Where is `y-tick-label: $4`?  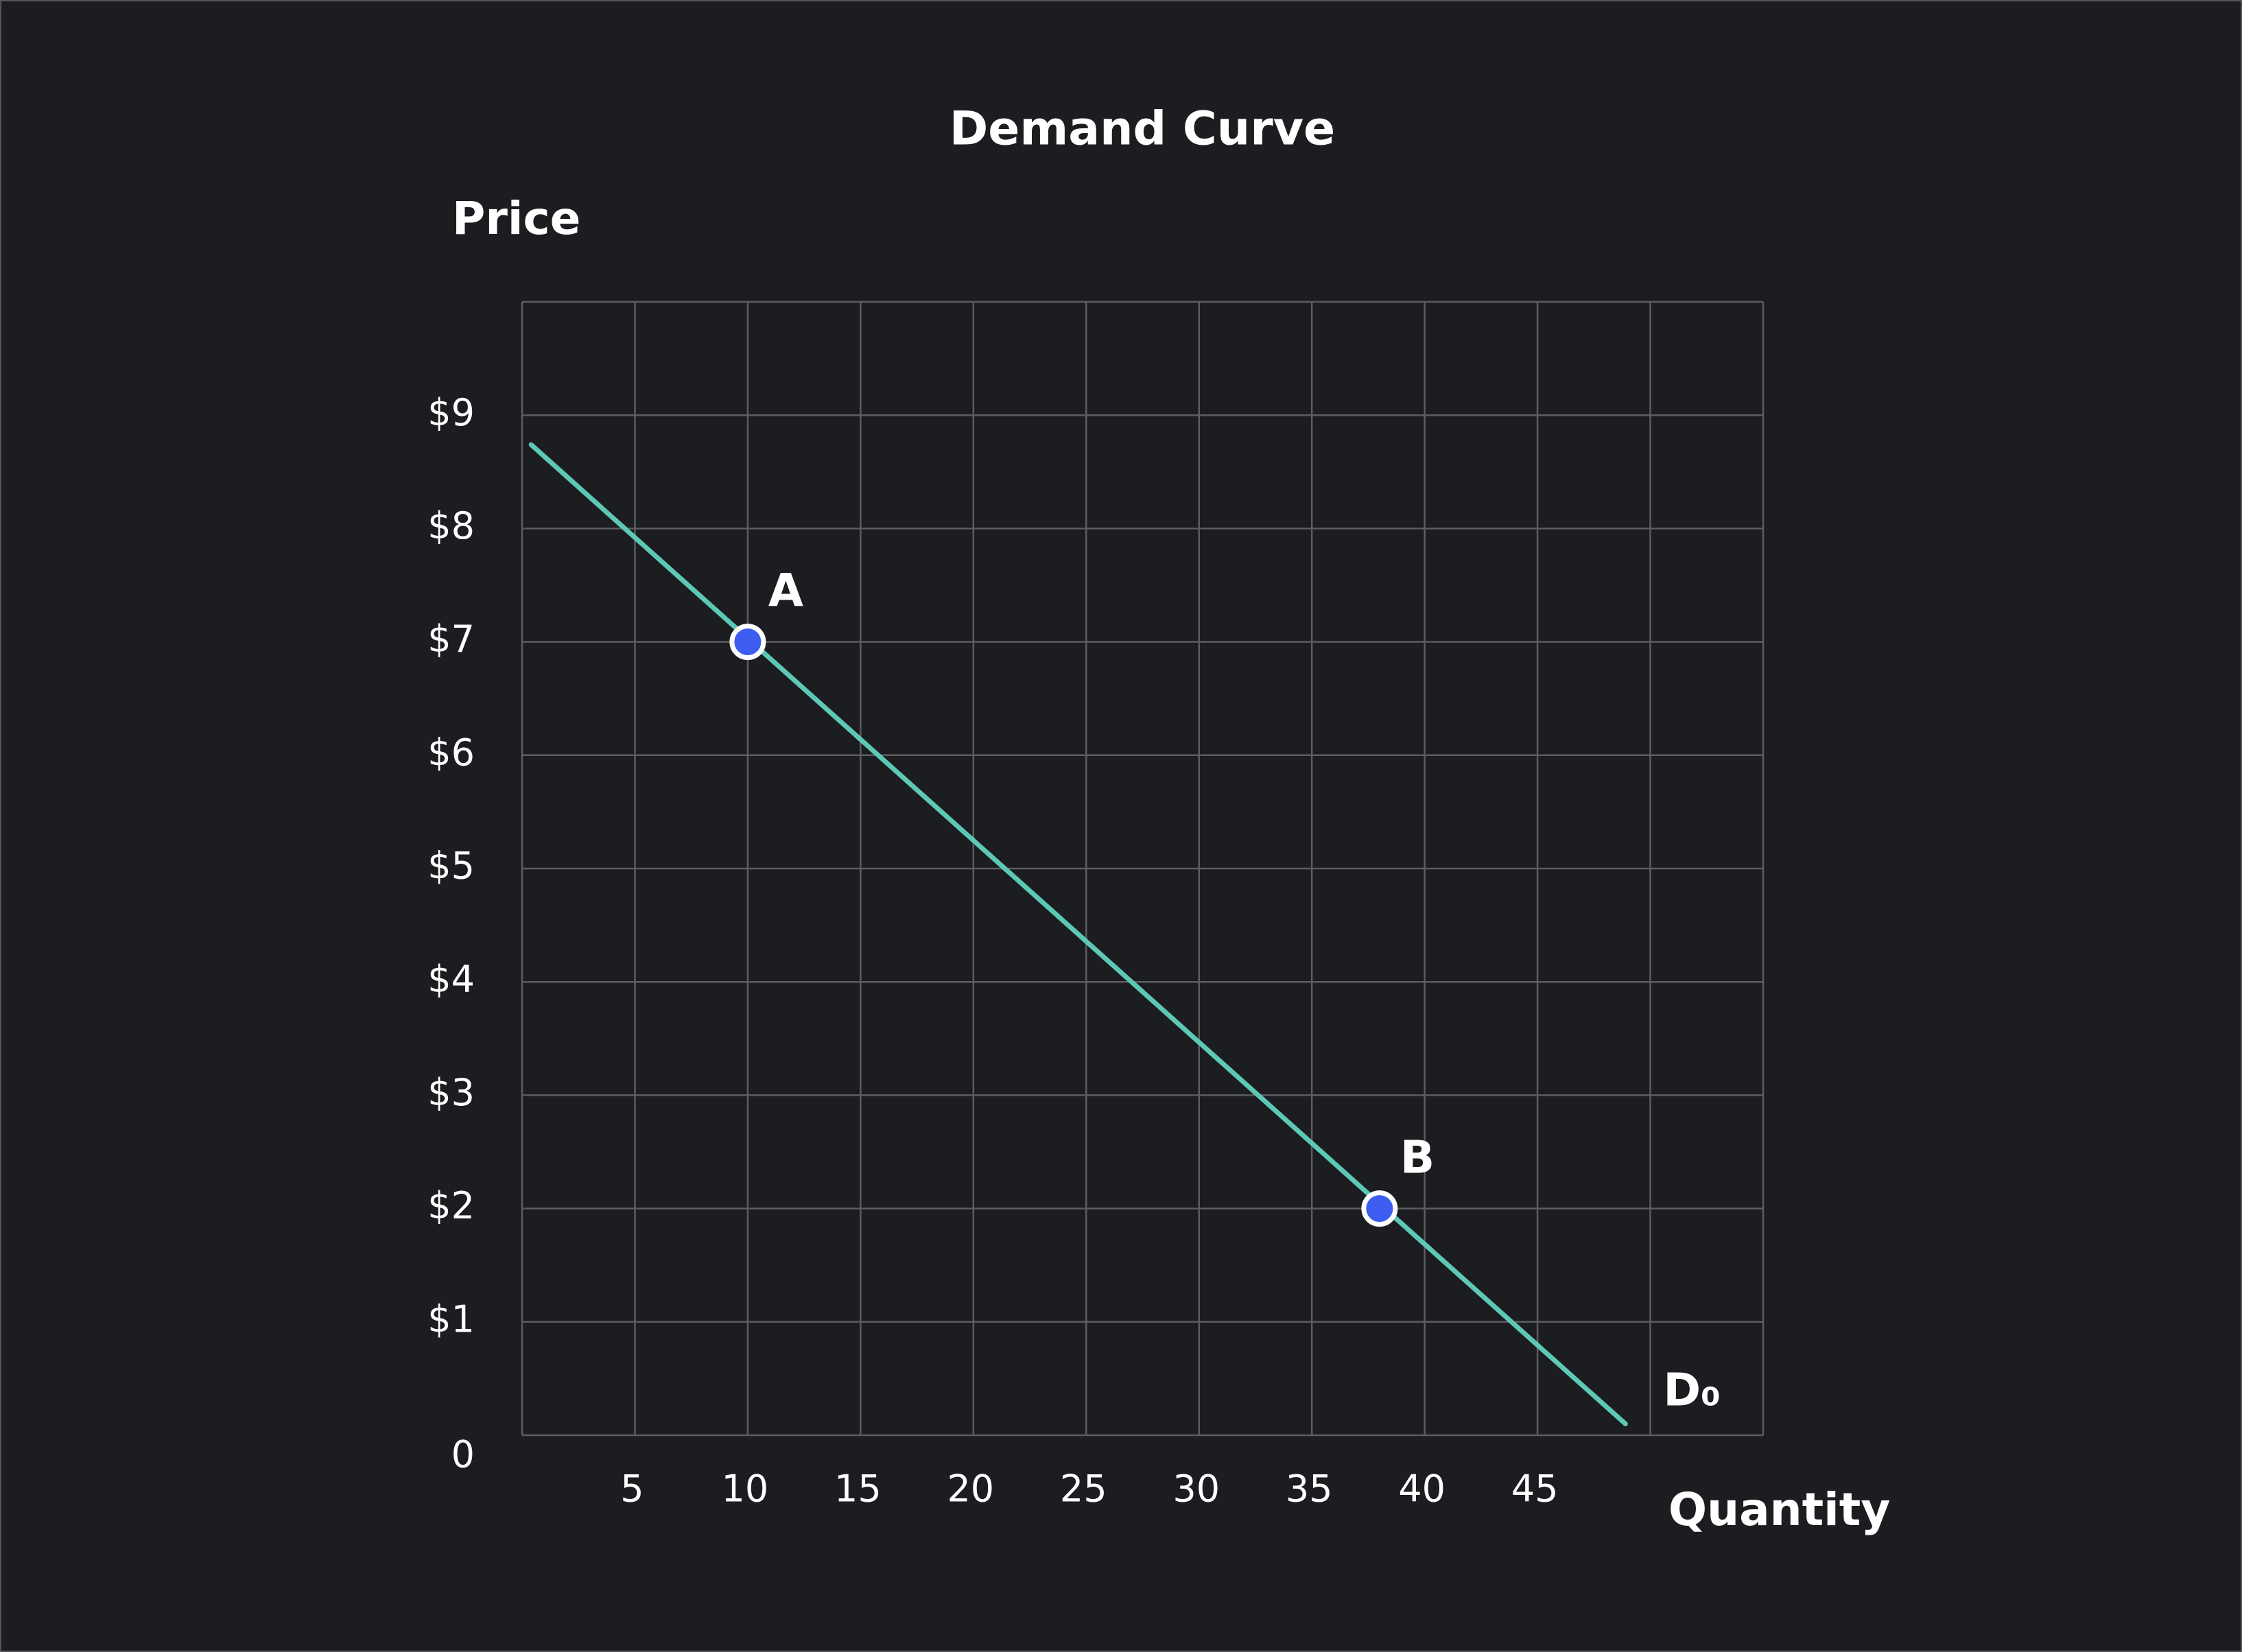
y-tick-label: $4 is located at coordinates (451, 979).